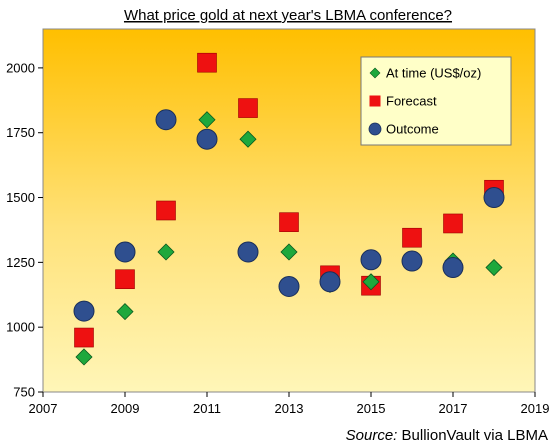 This screenshot has width=558, height=446. Describe the element at coordinates (472, 435) in the screenshot. I see `source-text: BullionVault via LBMA` at that location.